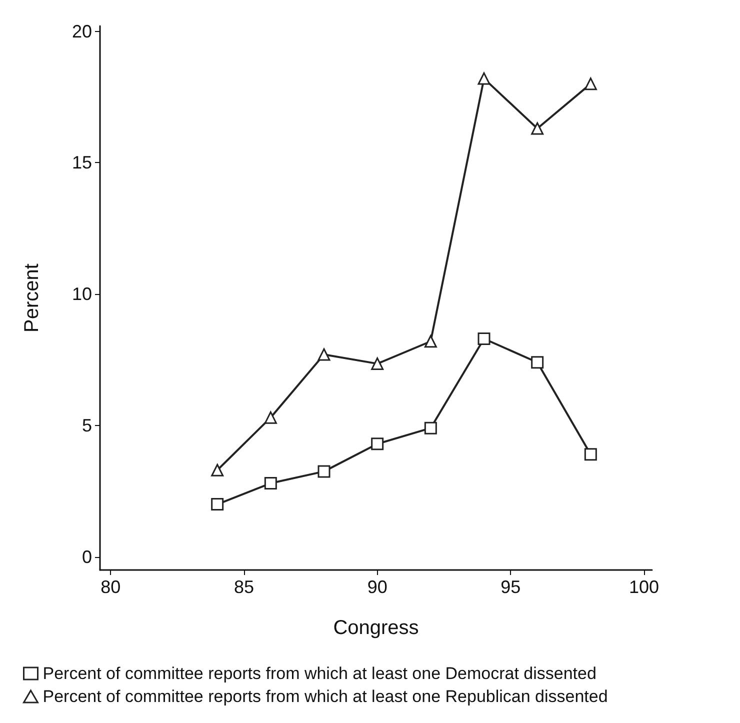 The width and height of the screenshot is (740, 723). I want to click on y-axis-title: Percent, so click(32, 297).